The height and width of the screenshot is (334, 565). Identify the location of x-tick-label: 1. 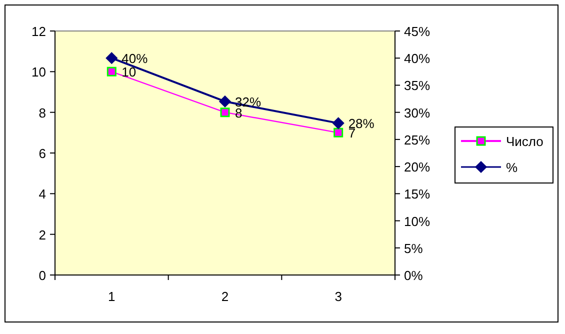
(112, 296).